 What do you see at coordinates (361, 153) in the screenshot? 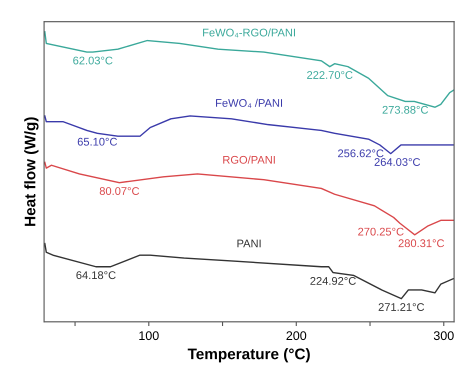
I see `annotation: 256.62°C` at bounding box center [361, 153].